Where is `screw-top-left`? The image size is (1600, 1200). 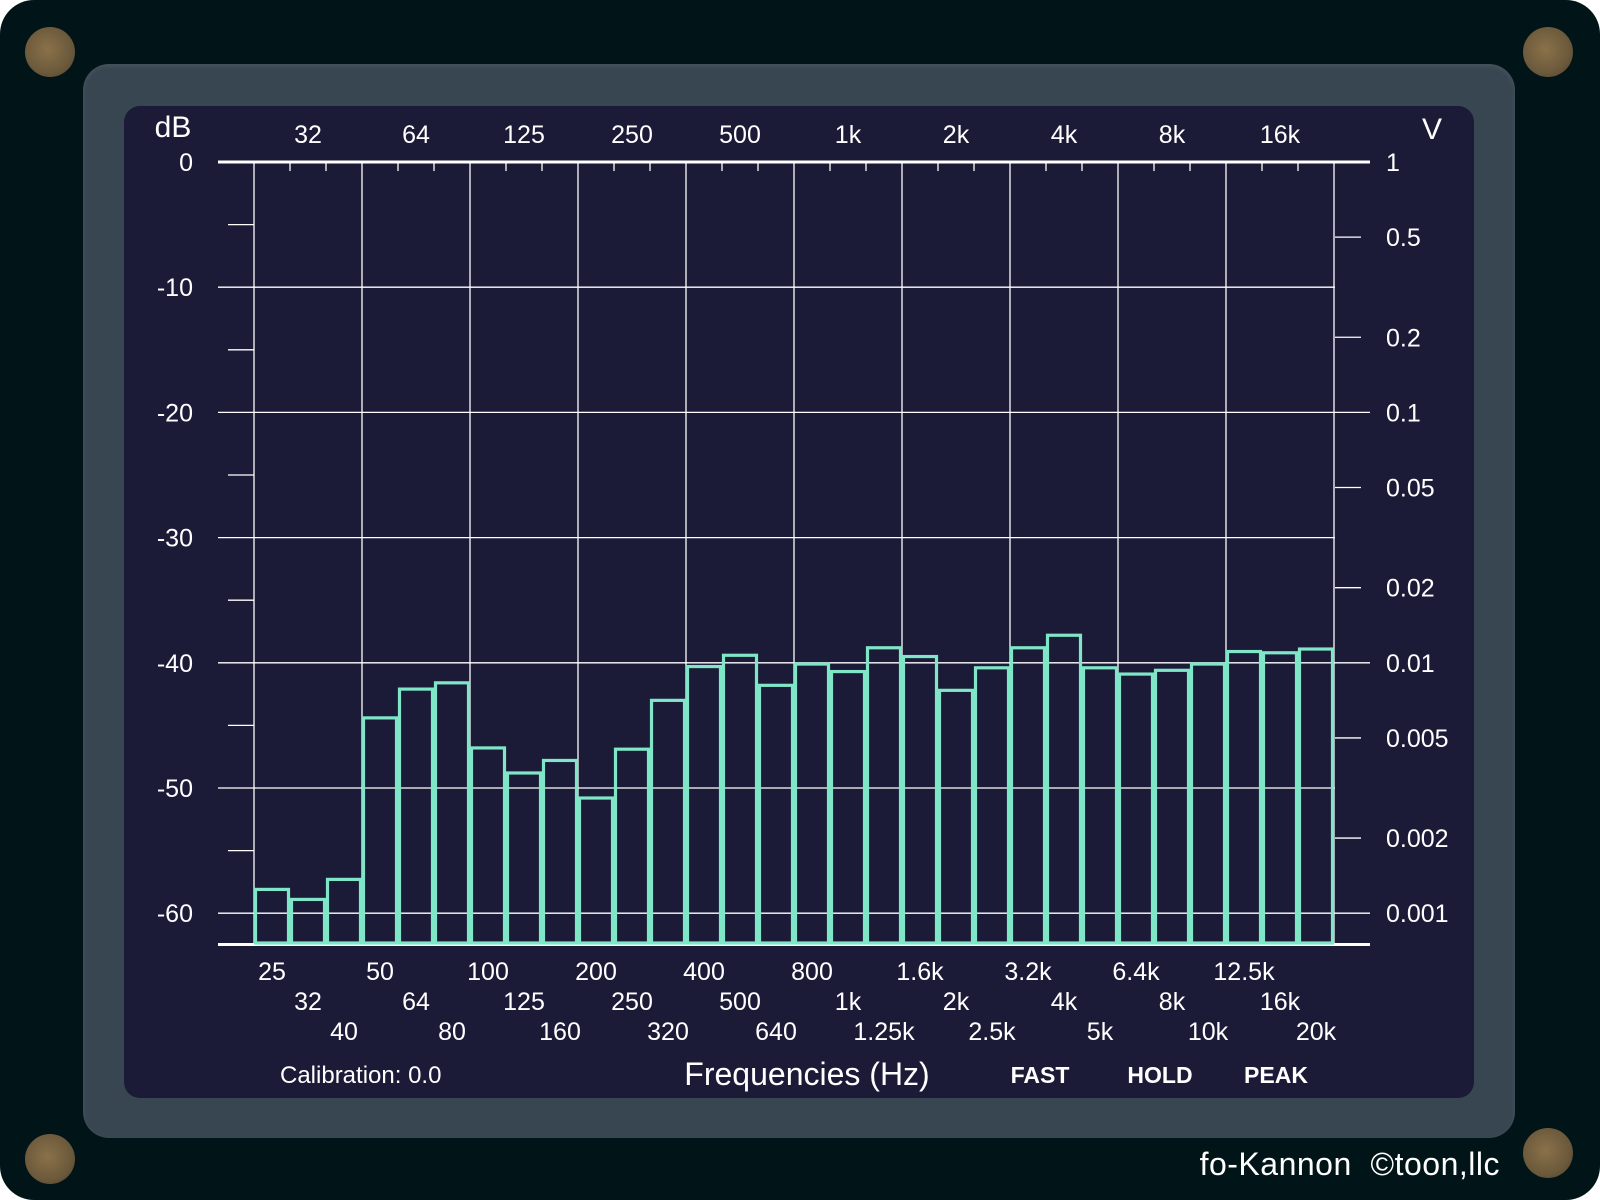
screw-top-left is located at coordinates (50, 52).